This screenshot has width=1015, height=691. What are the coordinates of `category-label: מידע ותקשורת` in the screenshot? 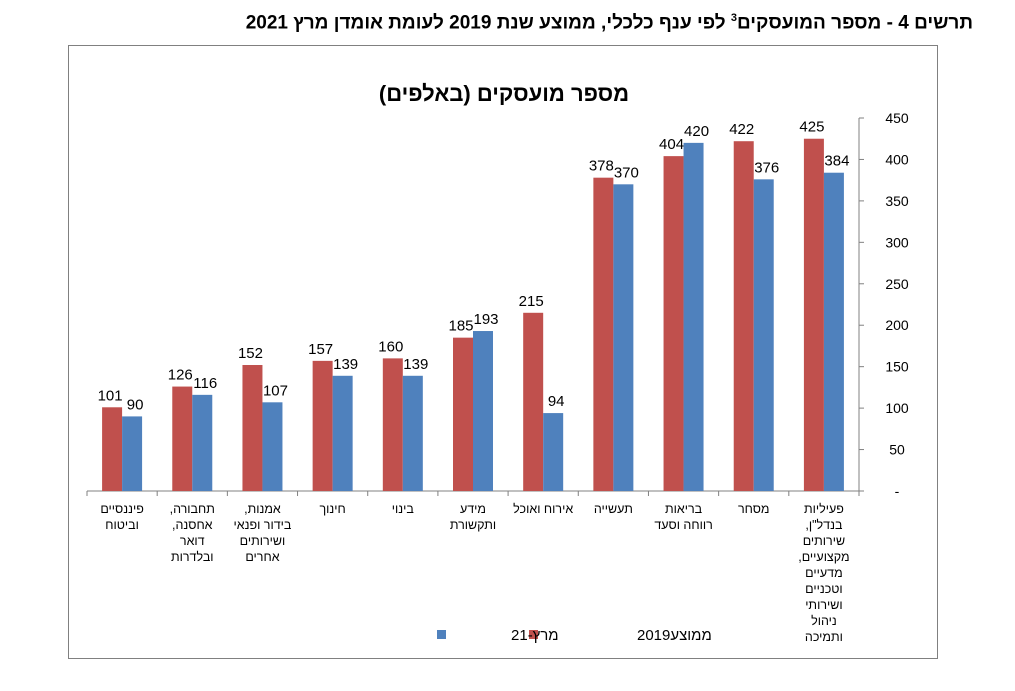 It's located at (473, 517).